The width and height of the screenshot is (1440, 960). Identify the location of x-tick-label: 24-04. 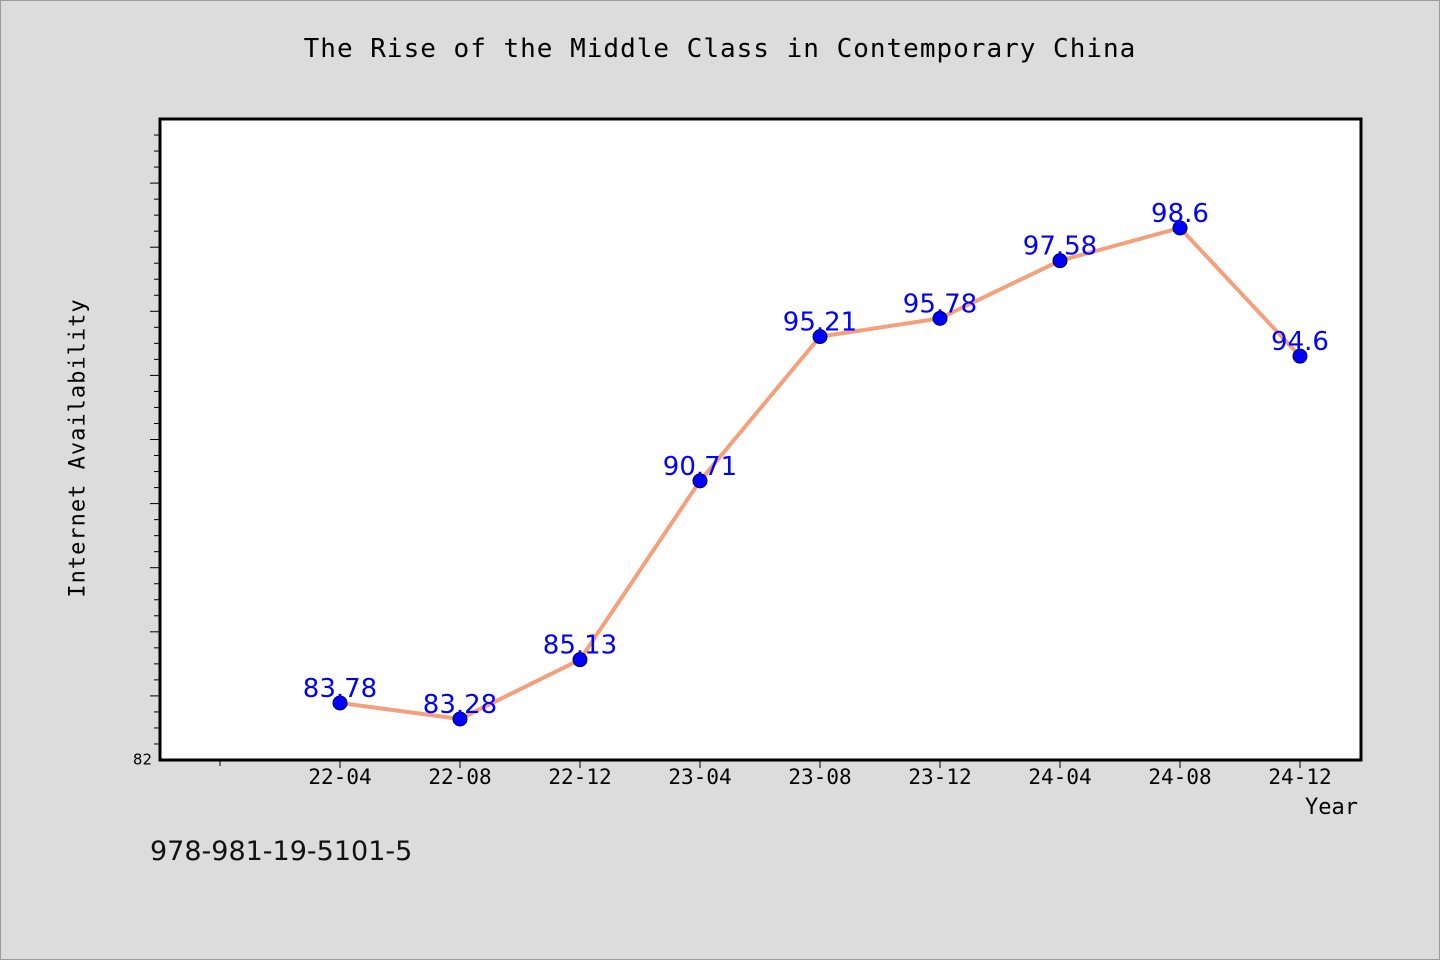
(1059, 777).